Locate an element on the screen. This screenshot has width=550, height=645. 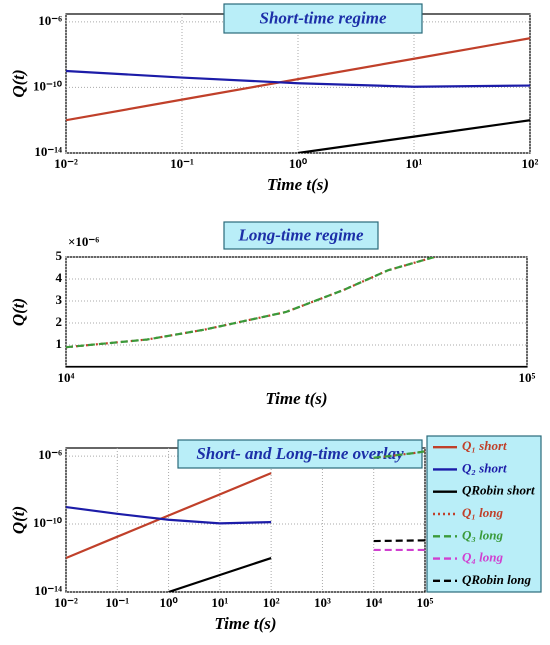
legend-label: QRobin short is located at coordinates (498, 490).